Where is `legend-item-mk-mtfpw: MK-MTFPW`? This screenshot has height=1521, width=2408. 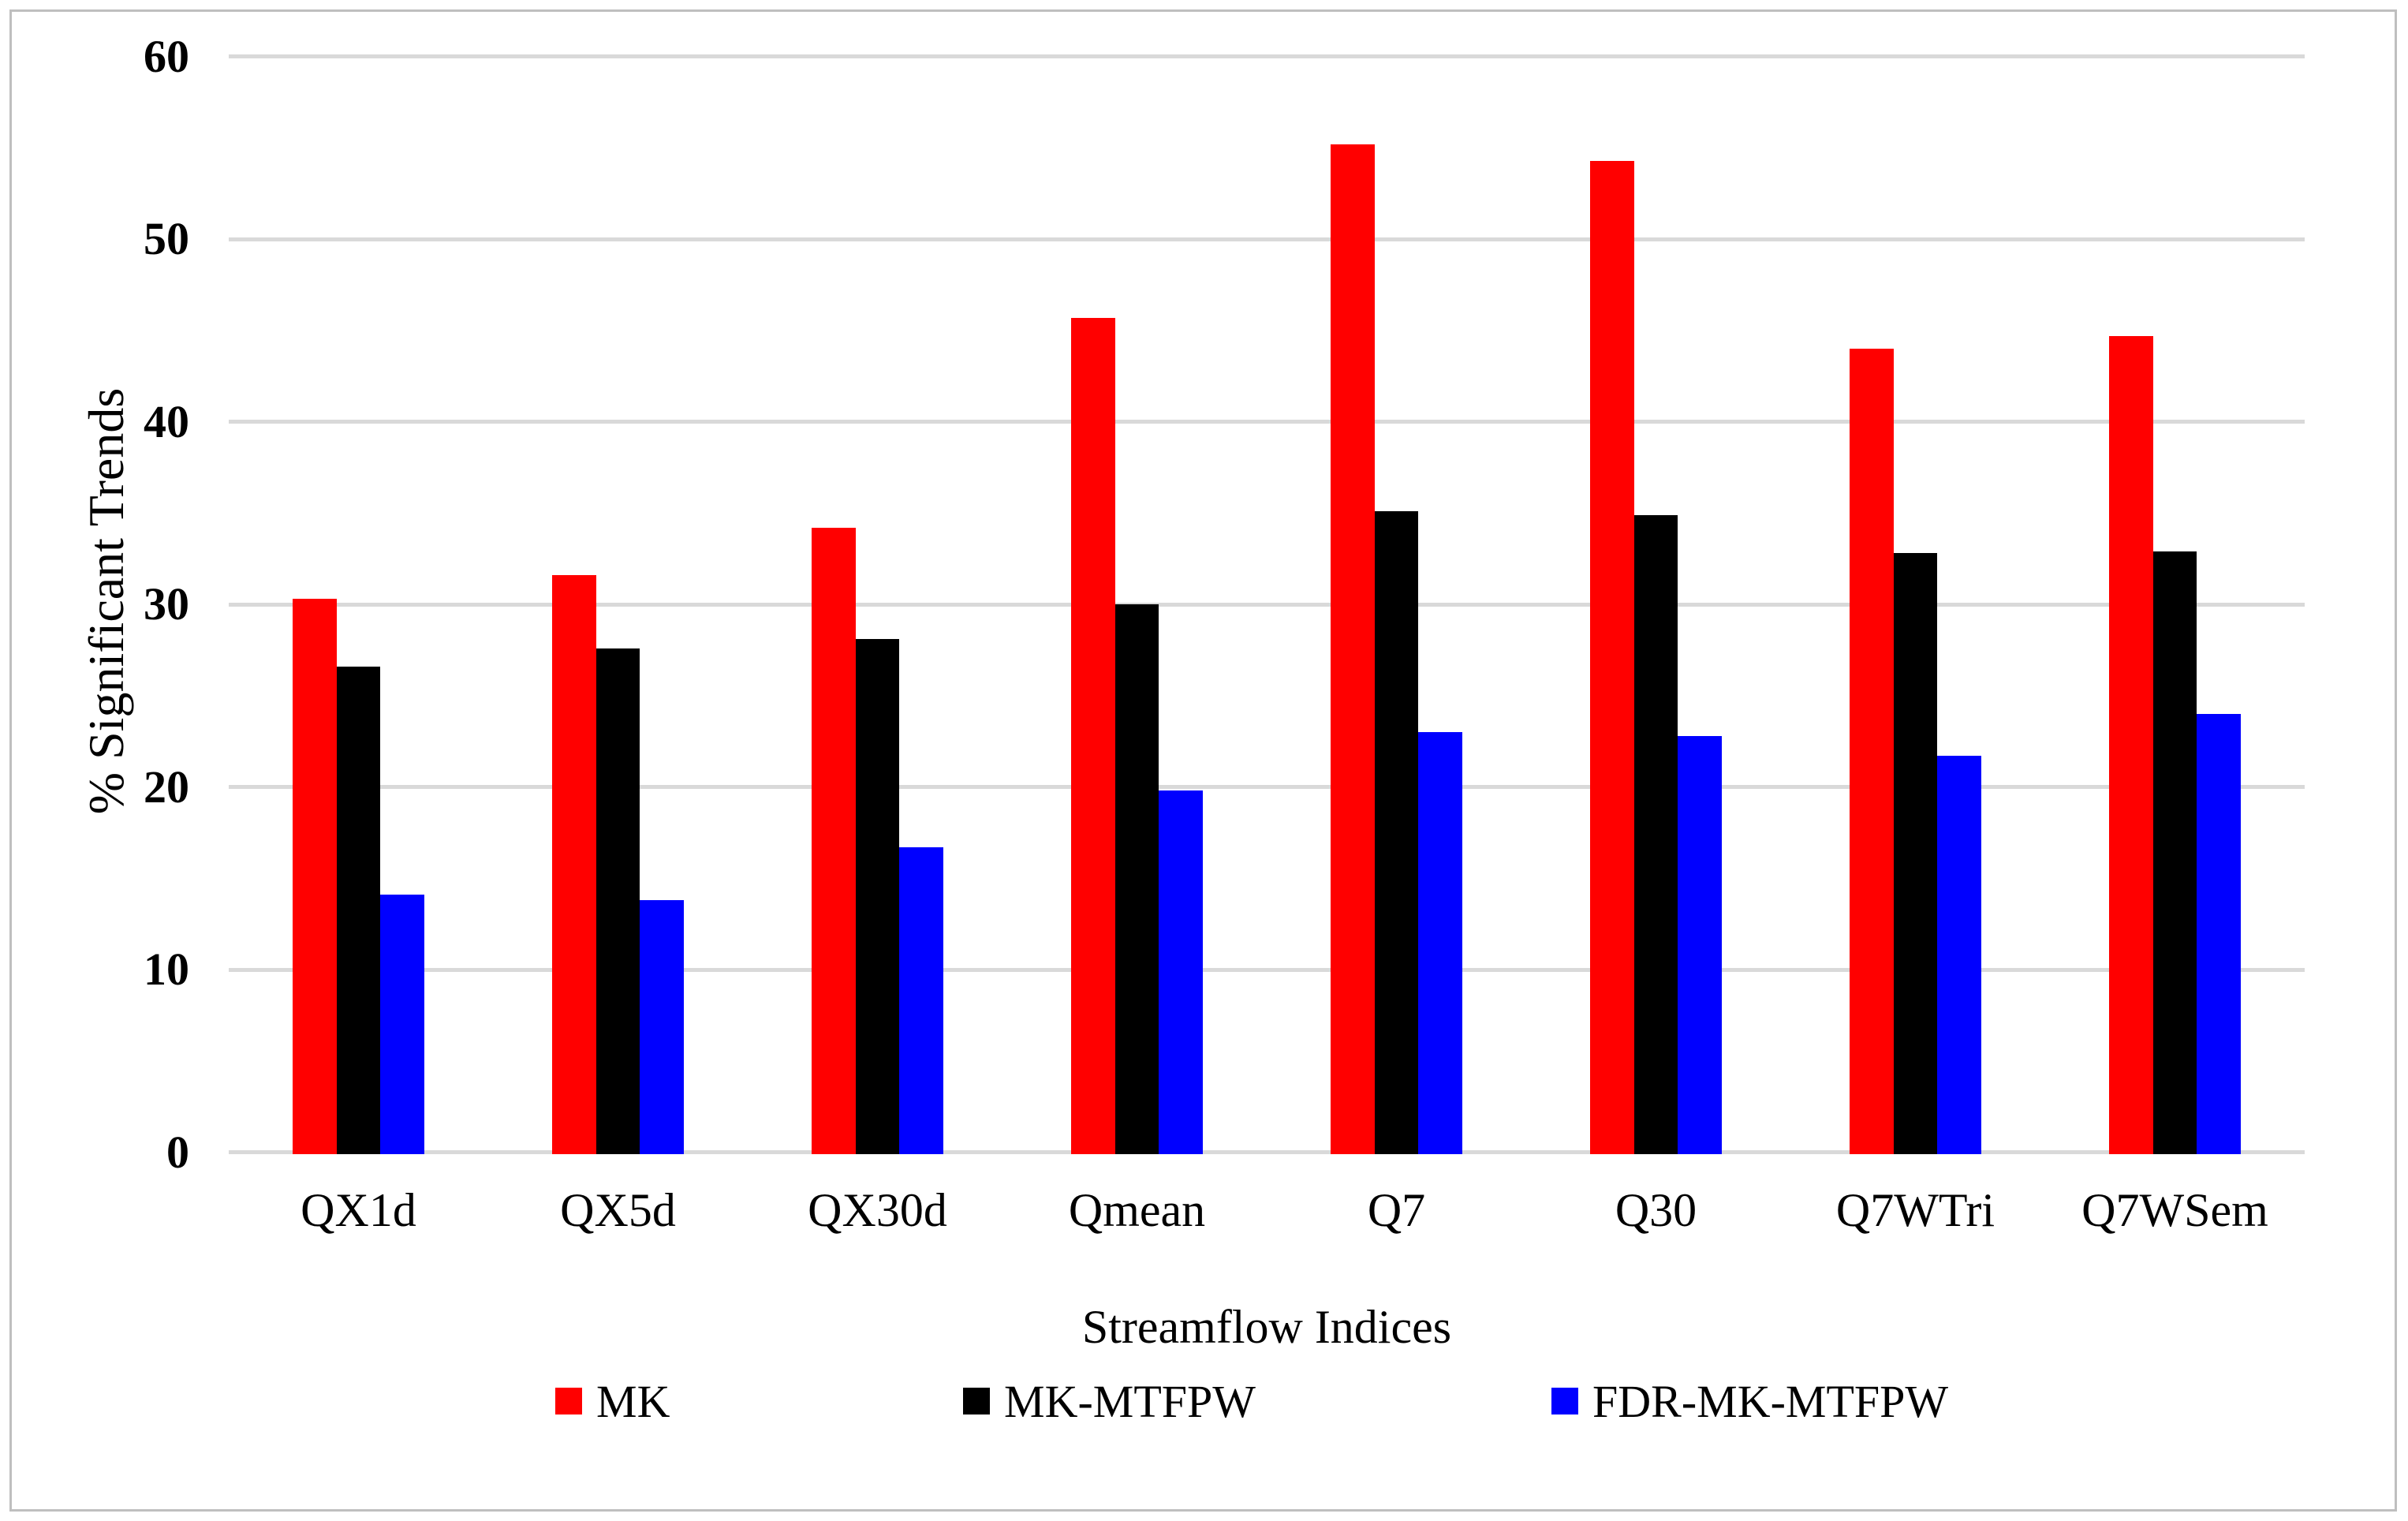
legend-item-mk-mtfpw: MK-MTFPW is located at coordinates (1109, 1401).